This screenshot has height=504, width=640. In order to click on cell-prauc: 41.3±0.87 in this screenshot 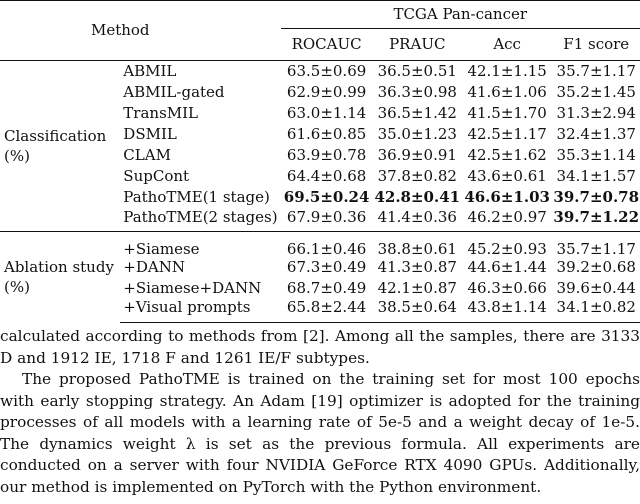, I will do `click(417, 266)`.